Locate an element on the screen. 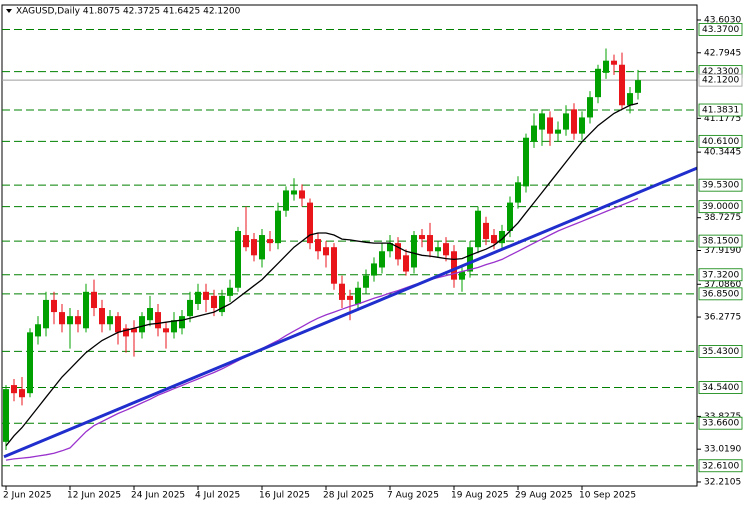 The width and height of the screenshot is (744, 506). level-label: 37.3200 is located at coordinates (720, 275).